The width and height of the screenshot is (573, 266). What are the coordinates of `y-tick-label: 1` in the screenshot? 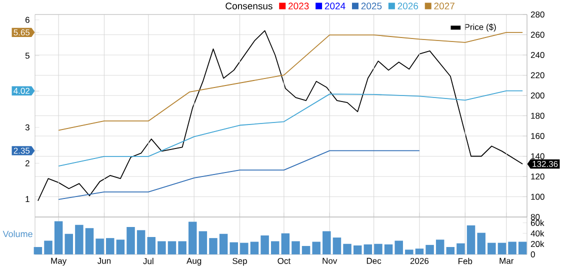 It's located at (28, 199).